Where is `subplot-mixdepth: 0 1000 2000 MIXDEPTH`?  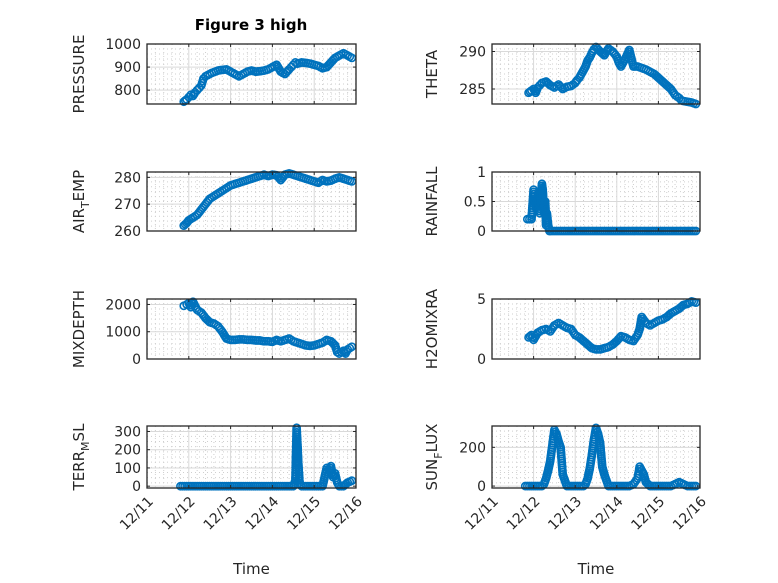 subplot-mixdepth: 0 1000 2000 MIXDEPTH is located at coordinates (213, 329).